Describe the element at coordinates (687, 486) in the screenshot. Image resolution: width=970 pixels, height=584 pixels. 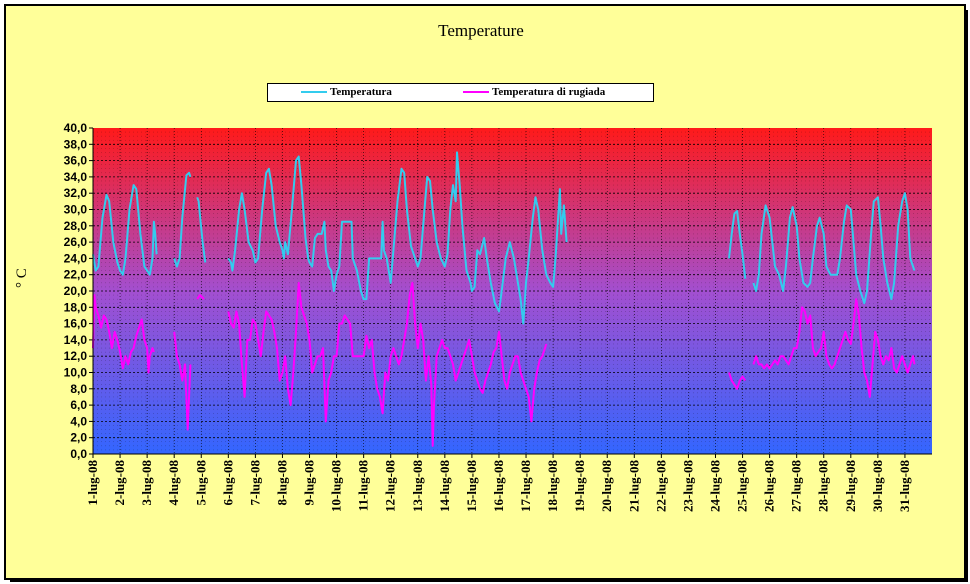
I see `x-tick-label: 23-lug-08` at that location.